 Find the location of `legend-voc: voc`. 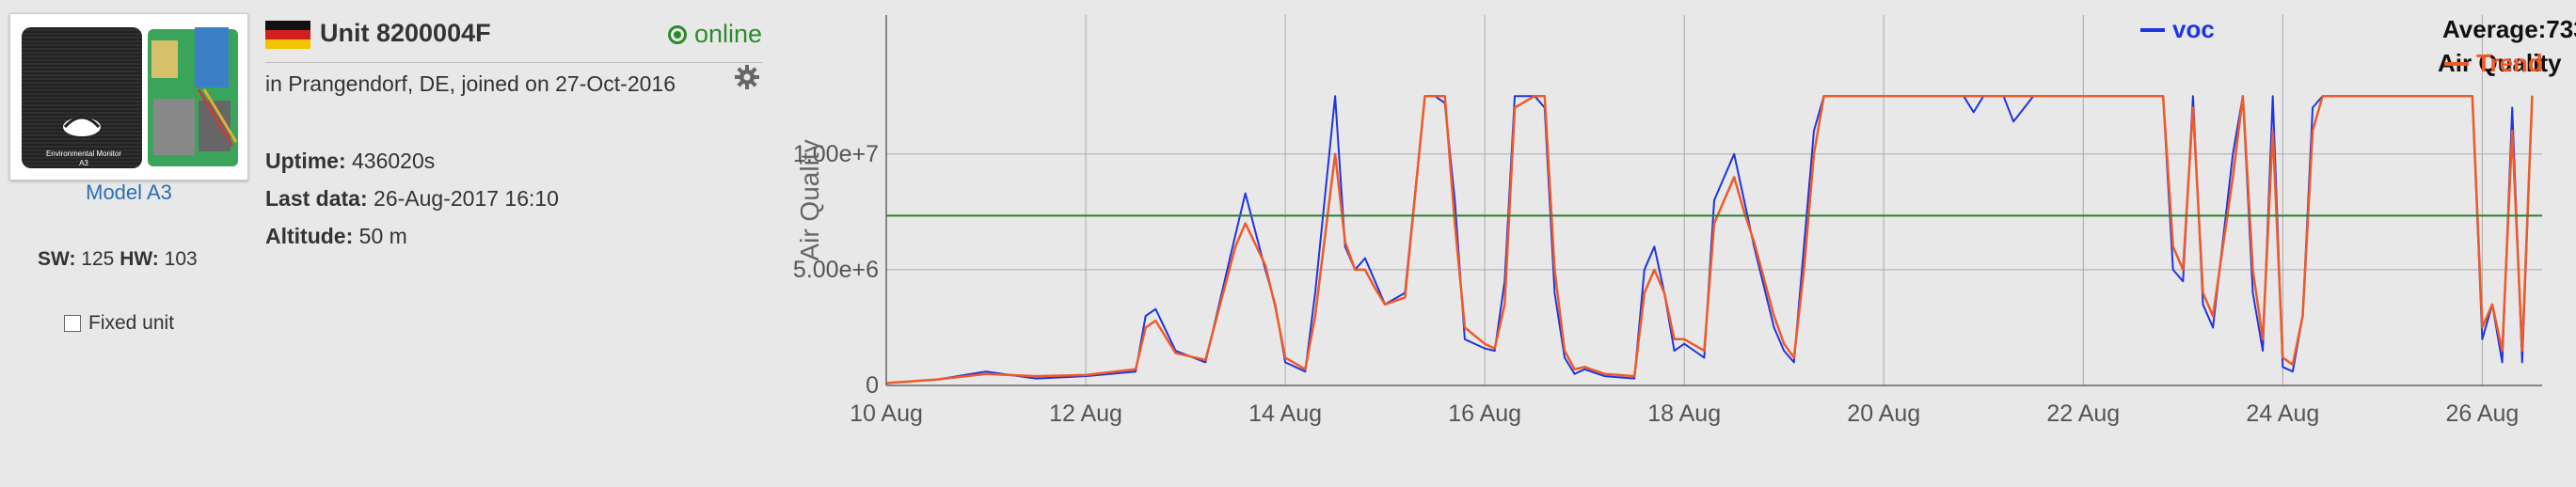

legend-voc: voc is located at coordinates (2177, 30).